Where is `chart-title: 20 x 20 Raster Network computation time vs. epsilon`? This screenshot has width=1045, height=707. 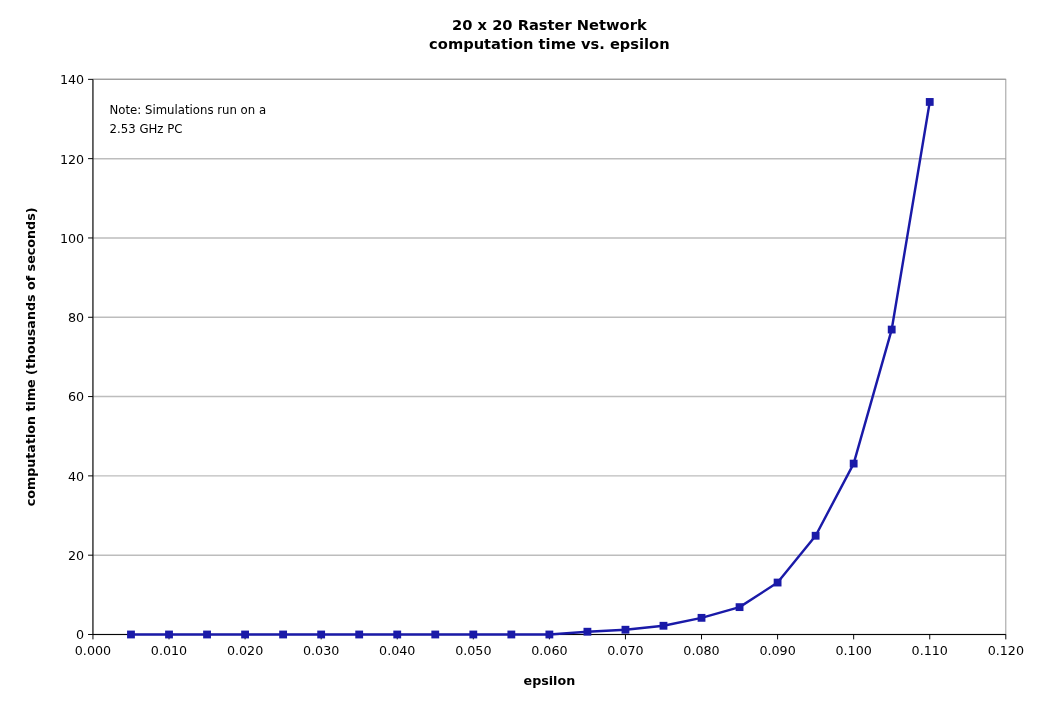
chart-title: 20 x 20 Raster Network computation time vs. epsilon is located at coordinates (549, 34).